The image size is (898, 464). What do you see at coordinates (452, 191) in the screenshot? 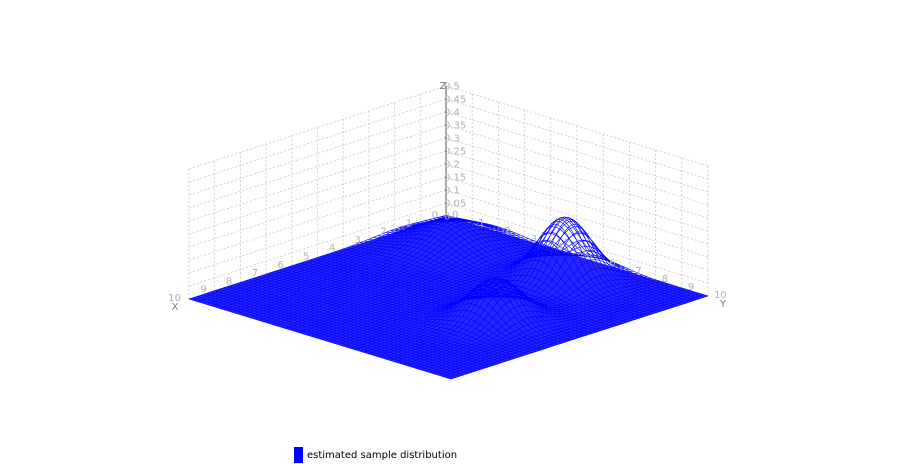
I see `z-tick-label: 0.1` at bounding box center [452, 191].